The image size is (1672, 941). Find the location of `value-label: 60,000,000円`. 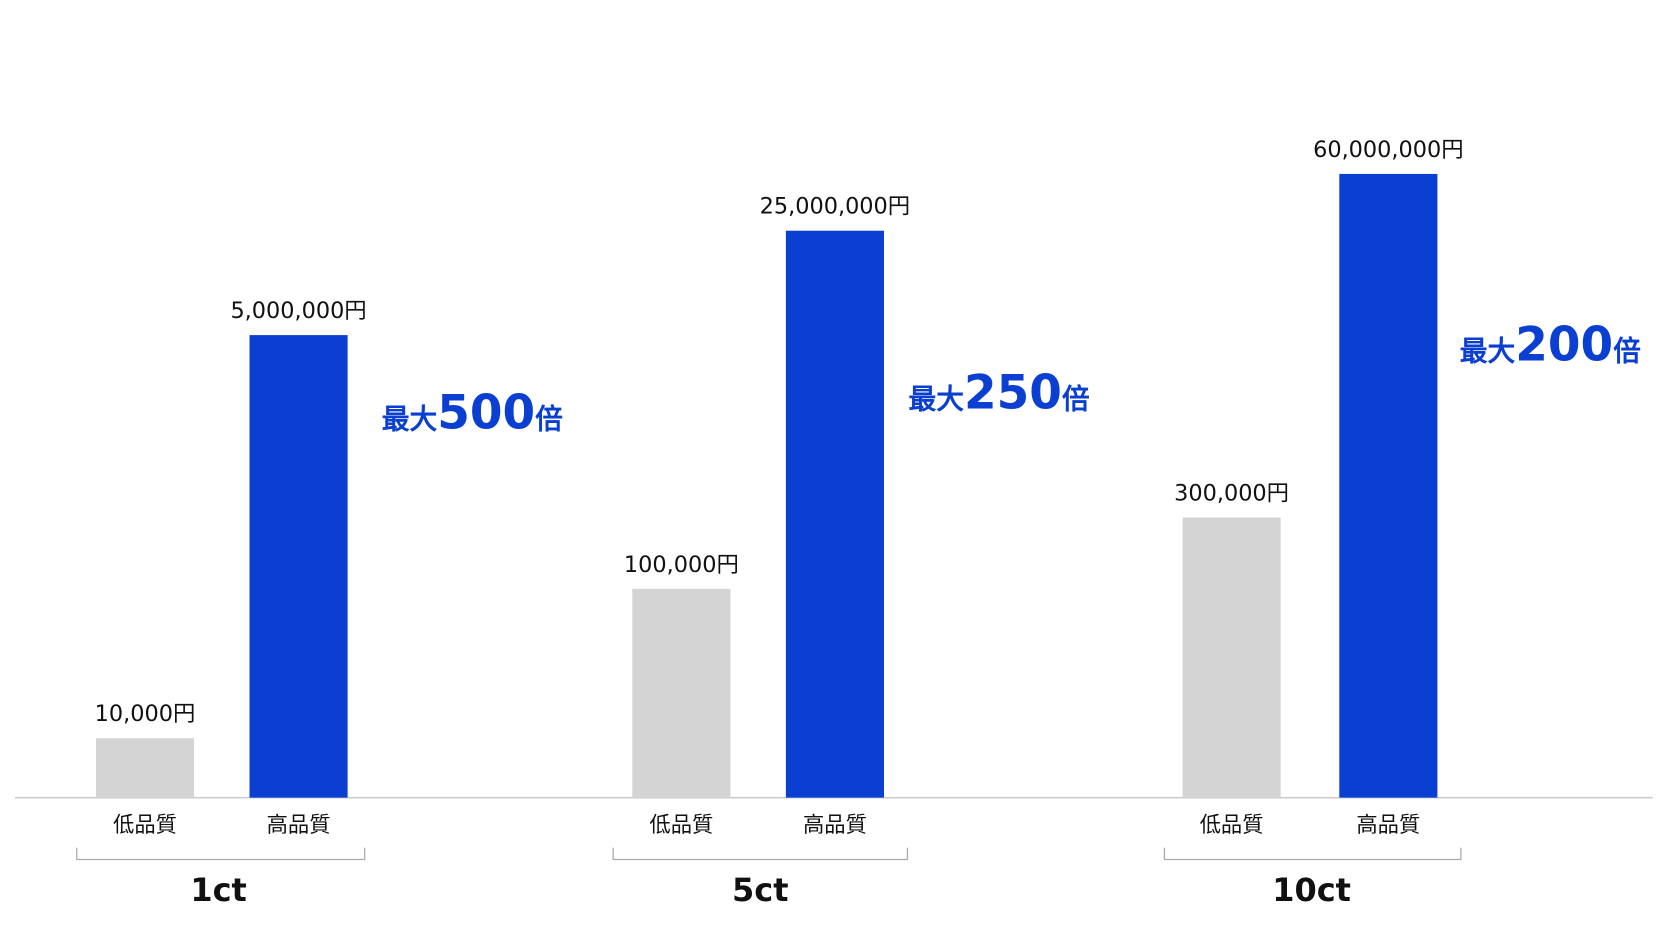

value-label: 60,000,000円 is located at coordinates (1388, 150).